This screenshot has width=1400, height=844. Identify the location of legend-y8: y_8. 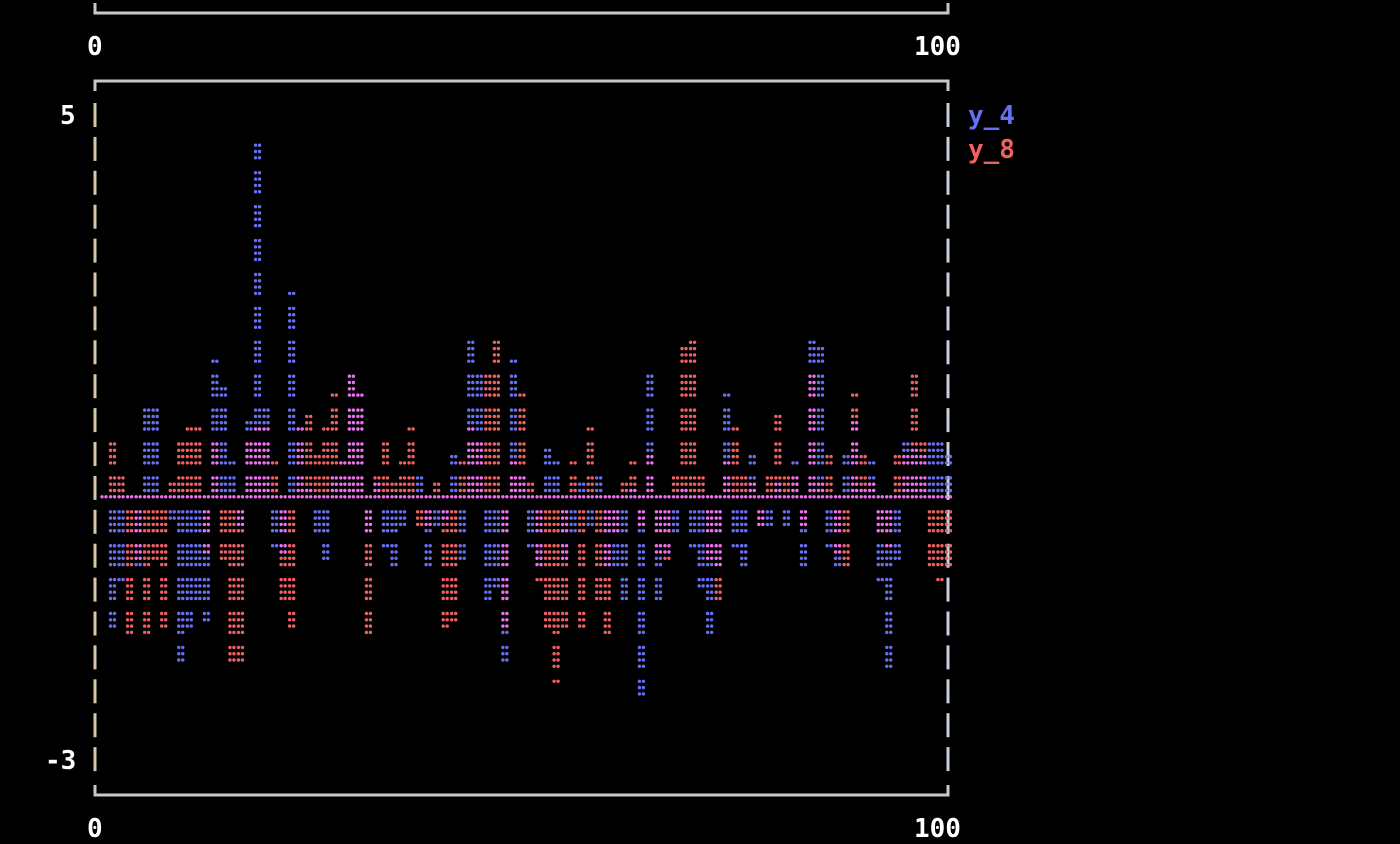
(991, 150).